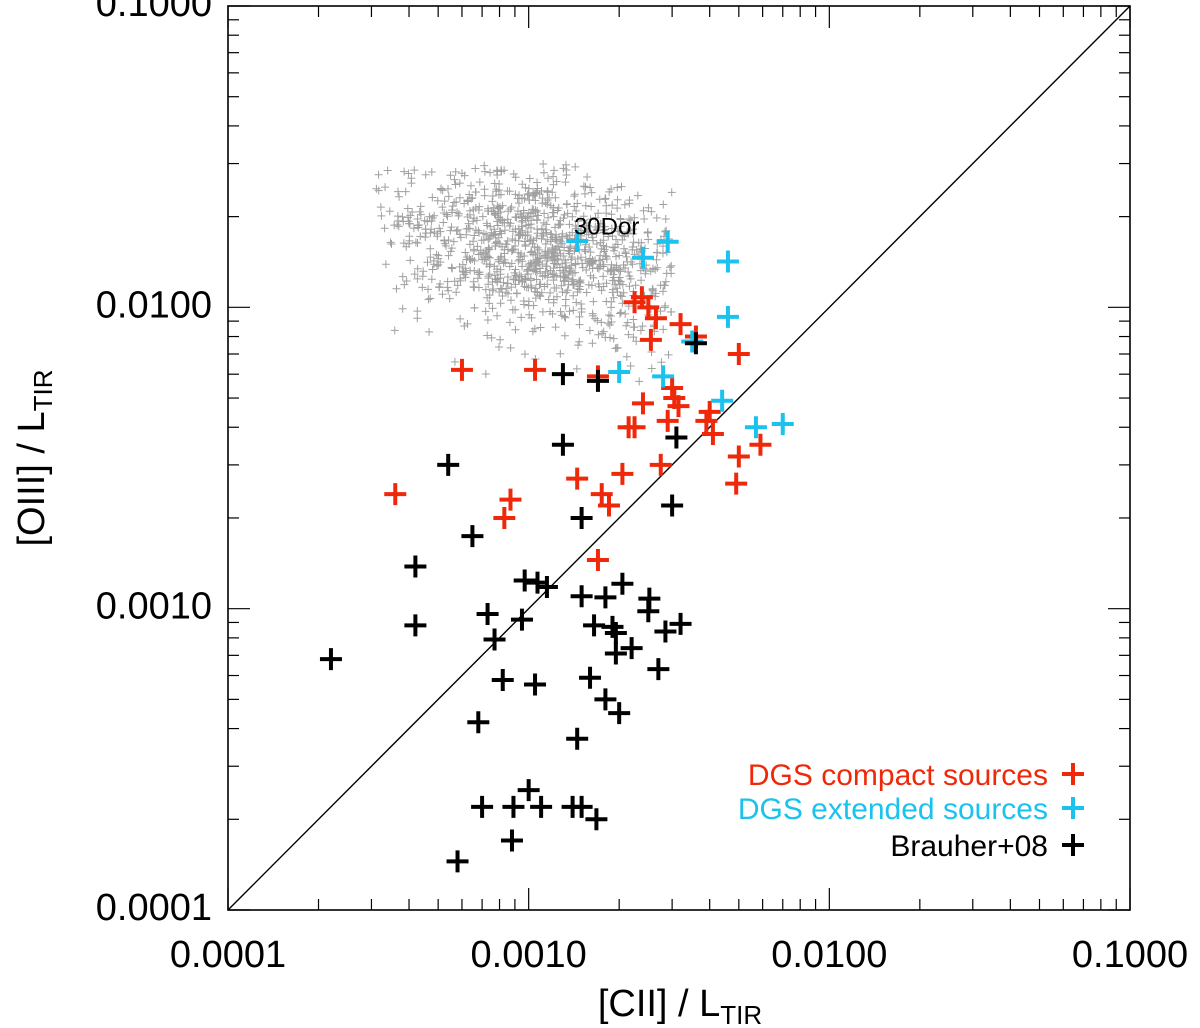 The height and width of the screenshot is (1028, 1200). What do you see at coordinates (154, 908) in the screenshot?
I see `y-tick-label: 0.0001` at bounding box center [154, 908].